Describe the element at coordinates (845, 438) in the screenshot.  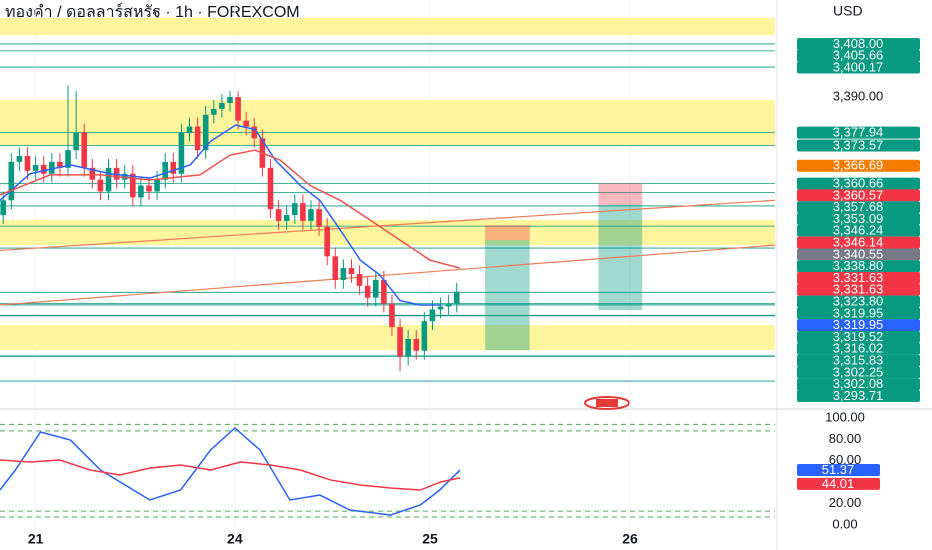
I see `y-tick-label: 80.00` at that location.